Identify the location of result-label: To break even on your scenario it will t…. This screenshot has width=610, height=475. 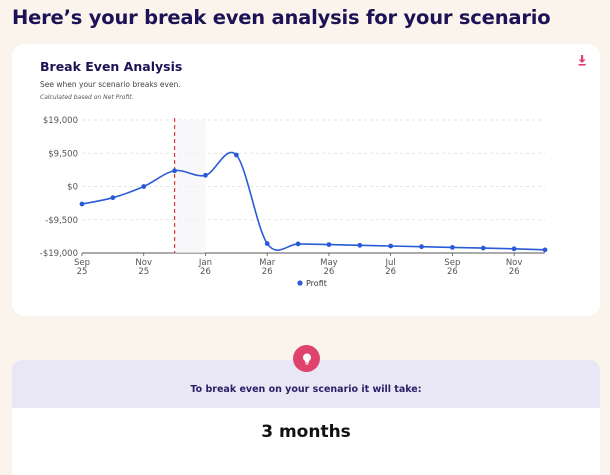
(306, 389).